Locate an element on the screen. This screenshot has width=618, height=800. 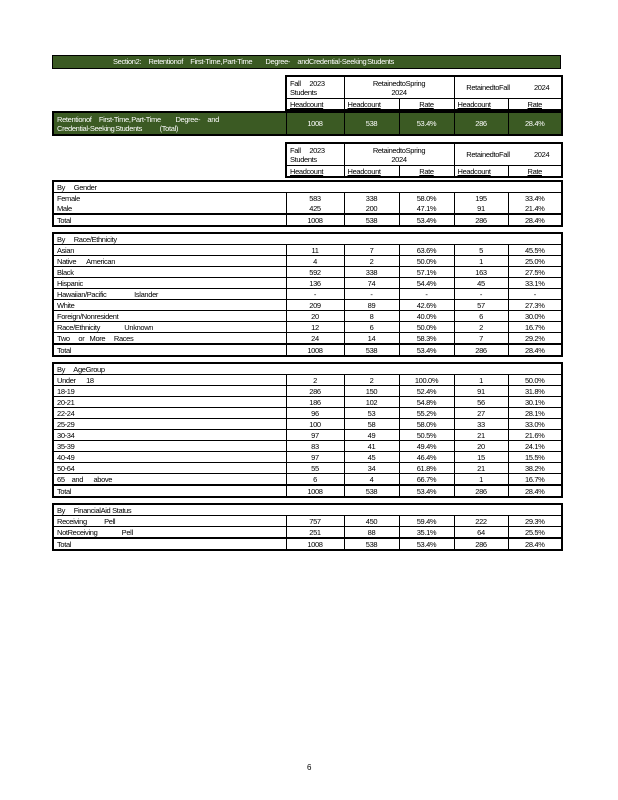
cell-value: 56 is located at coordinates (480, 402).